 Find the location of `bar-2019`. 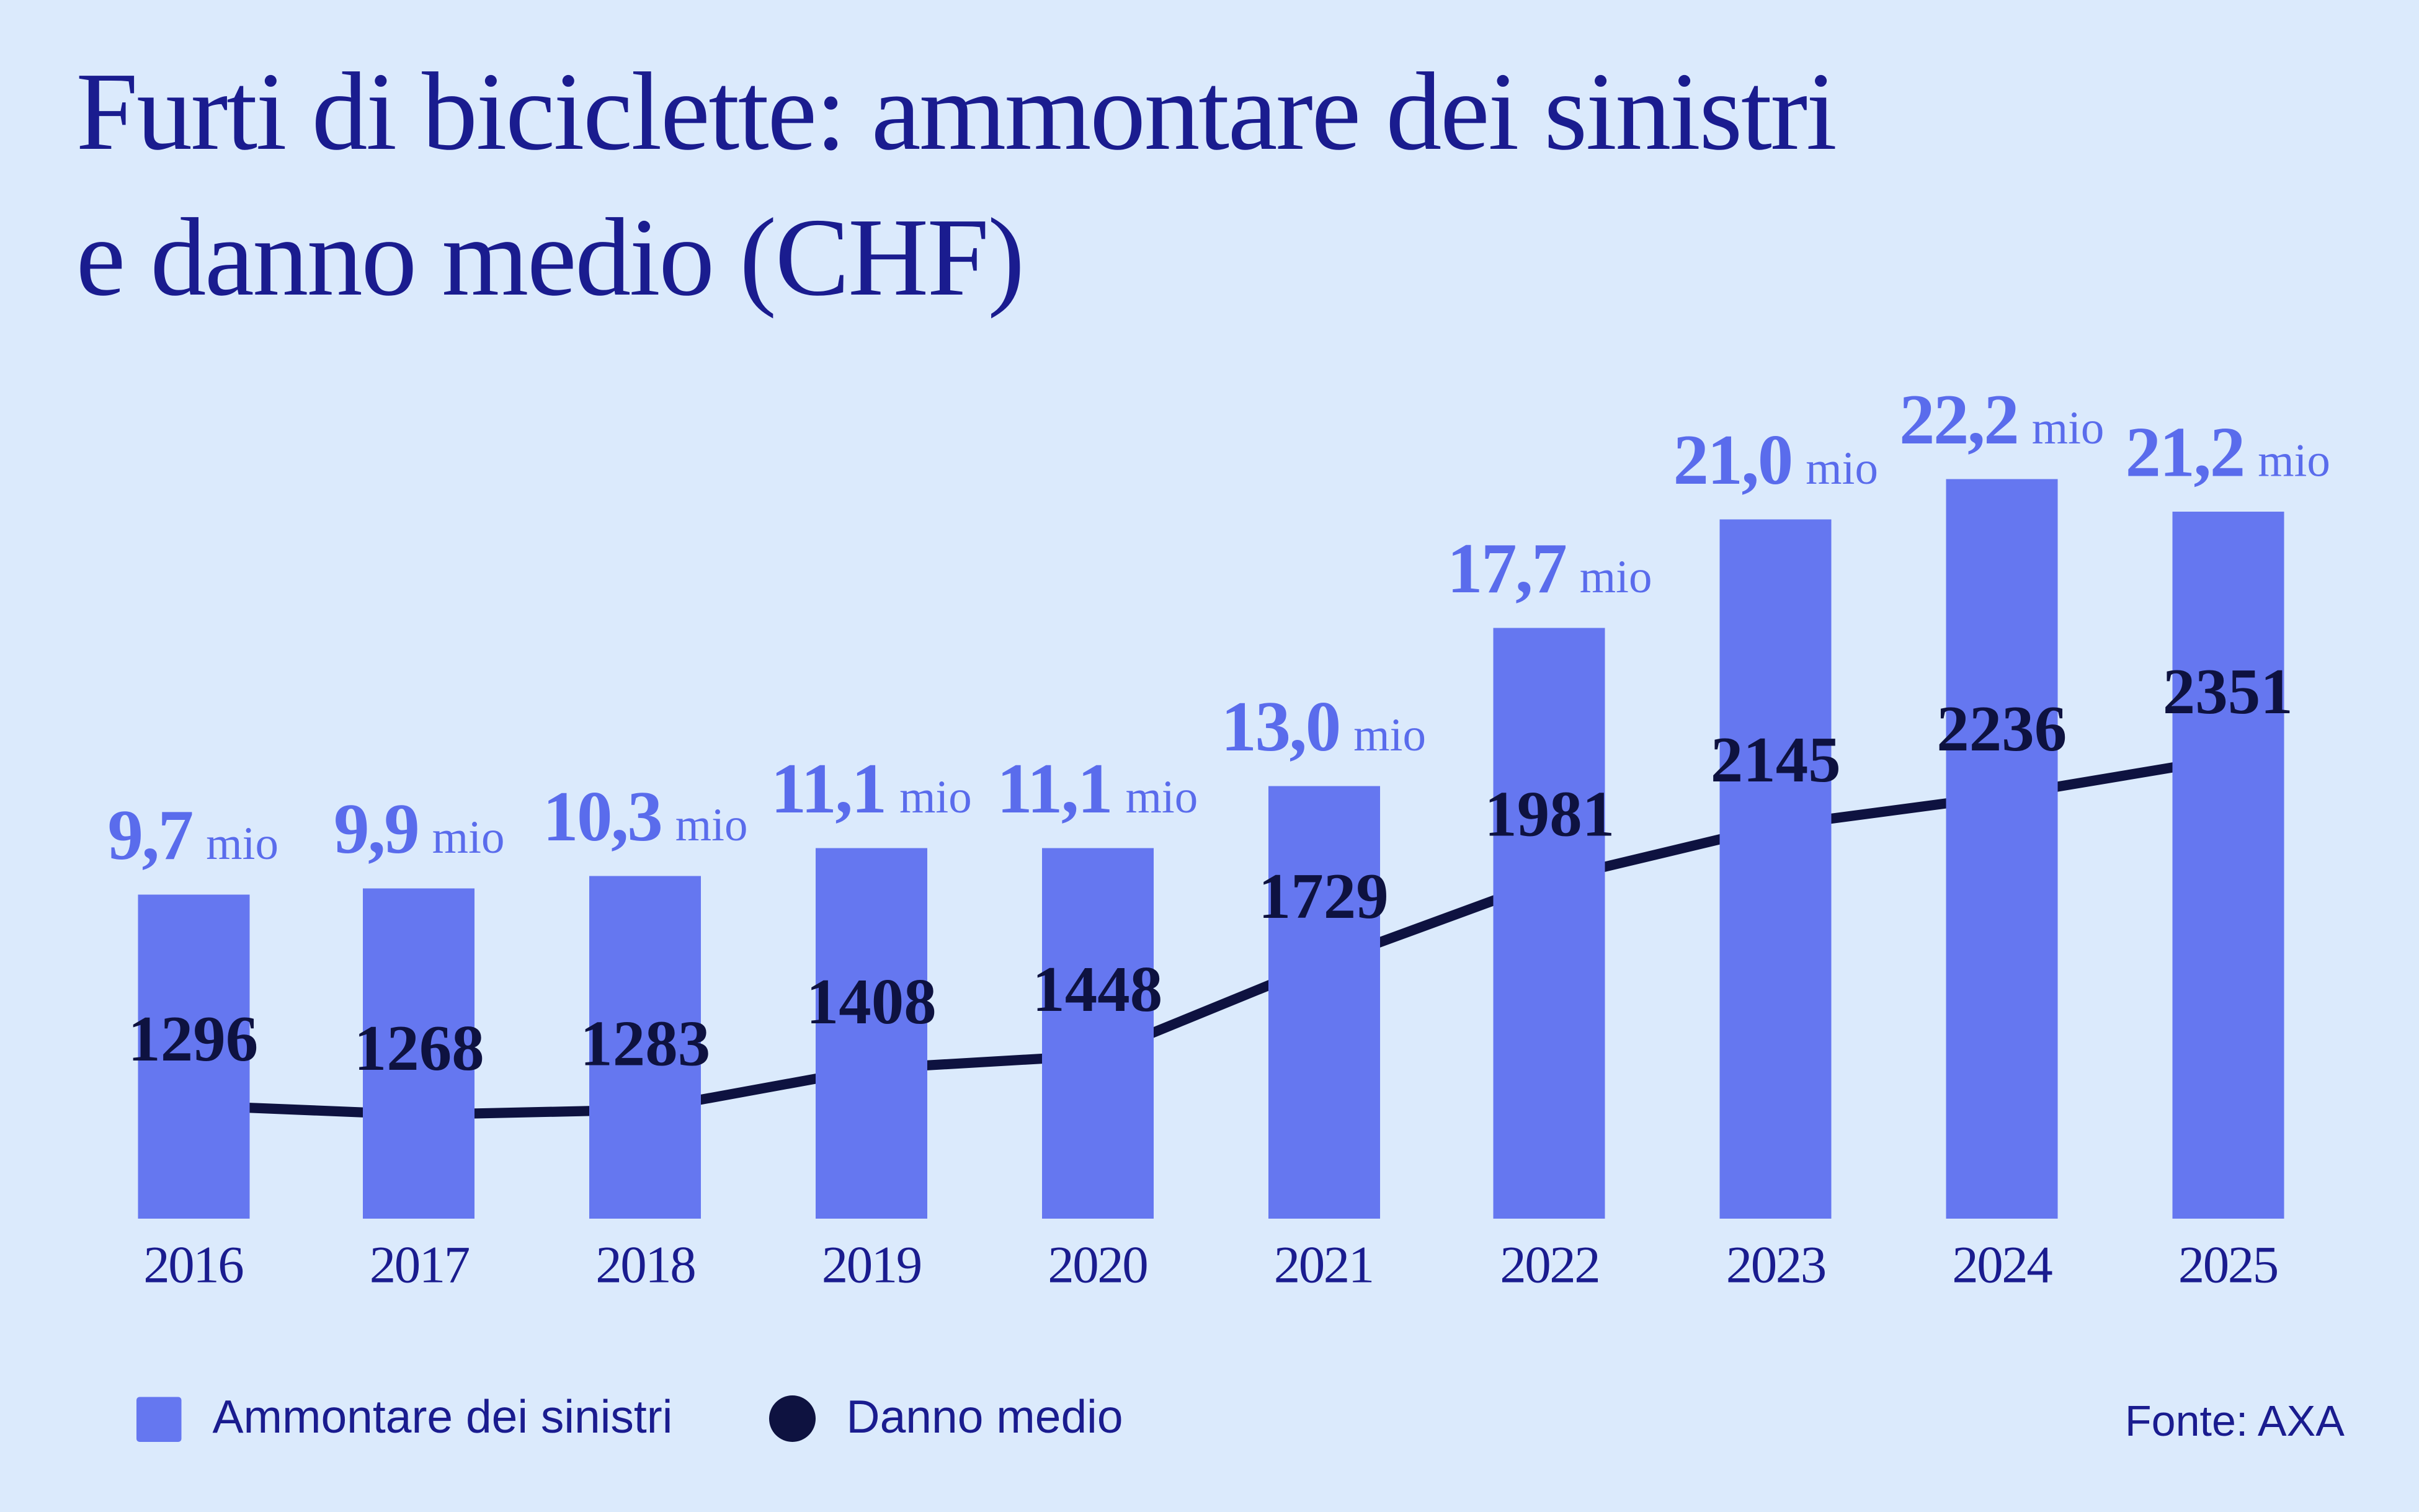

bar-2019 is located at coordinates (871, 1033).